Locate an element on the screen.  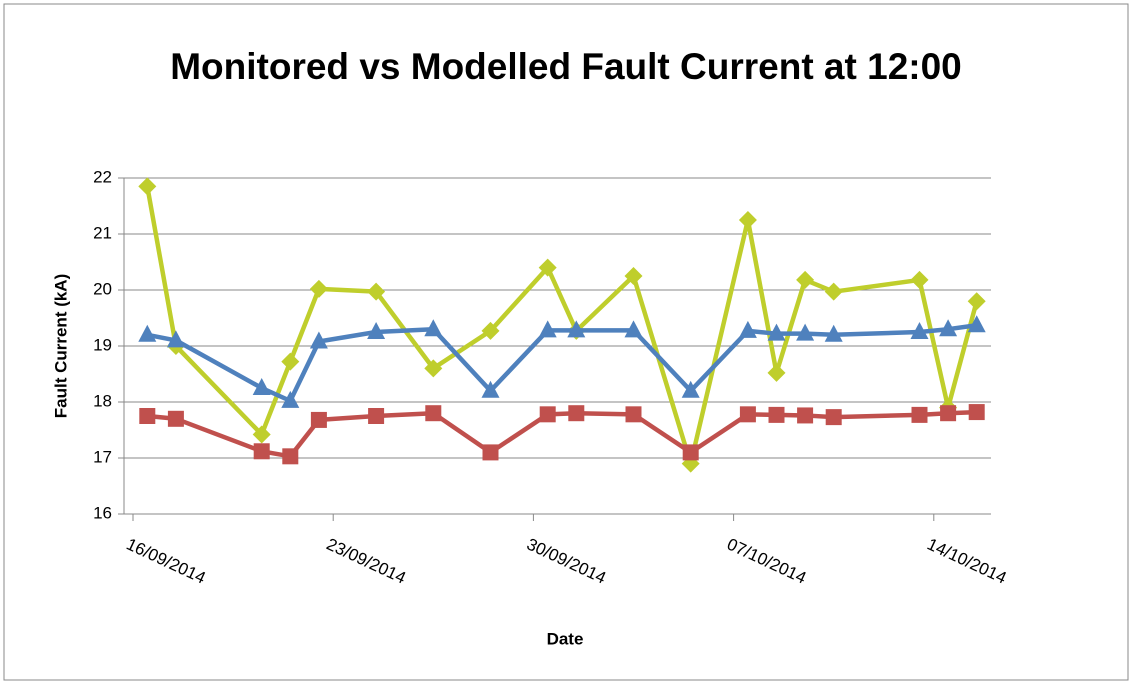
y-tick-label: 18 is located at coordinates (102, 400).